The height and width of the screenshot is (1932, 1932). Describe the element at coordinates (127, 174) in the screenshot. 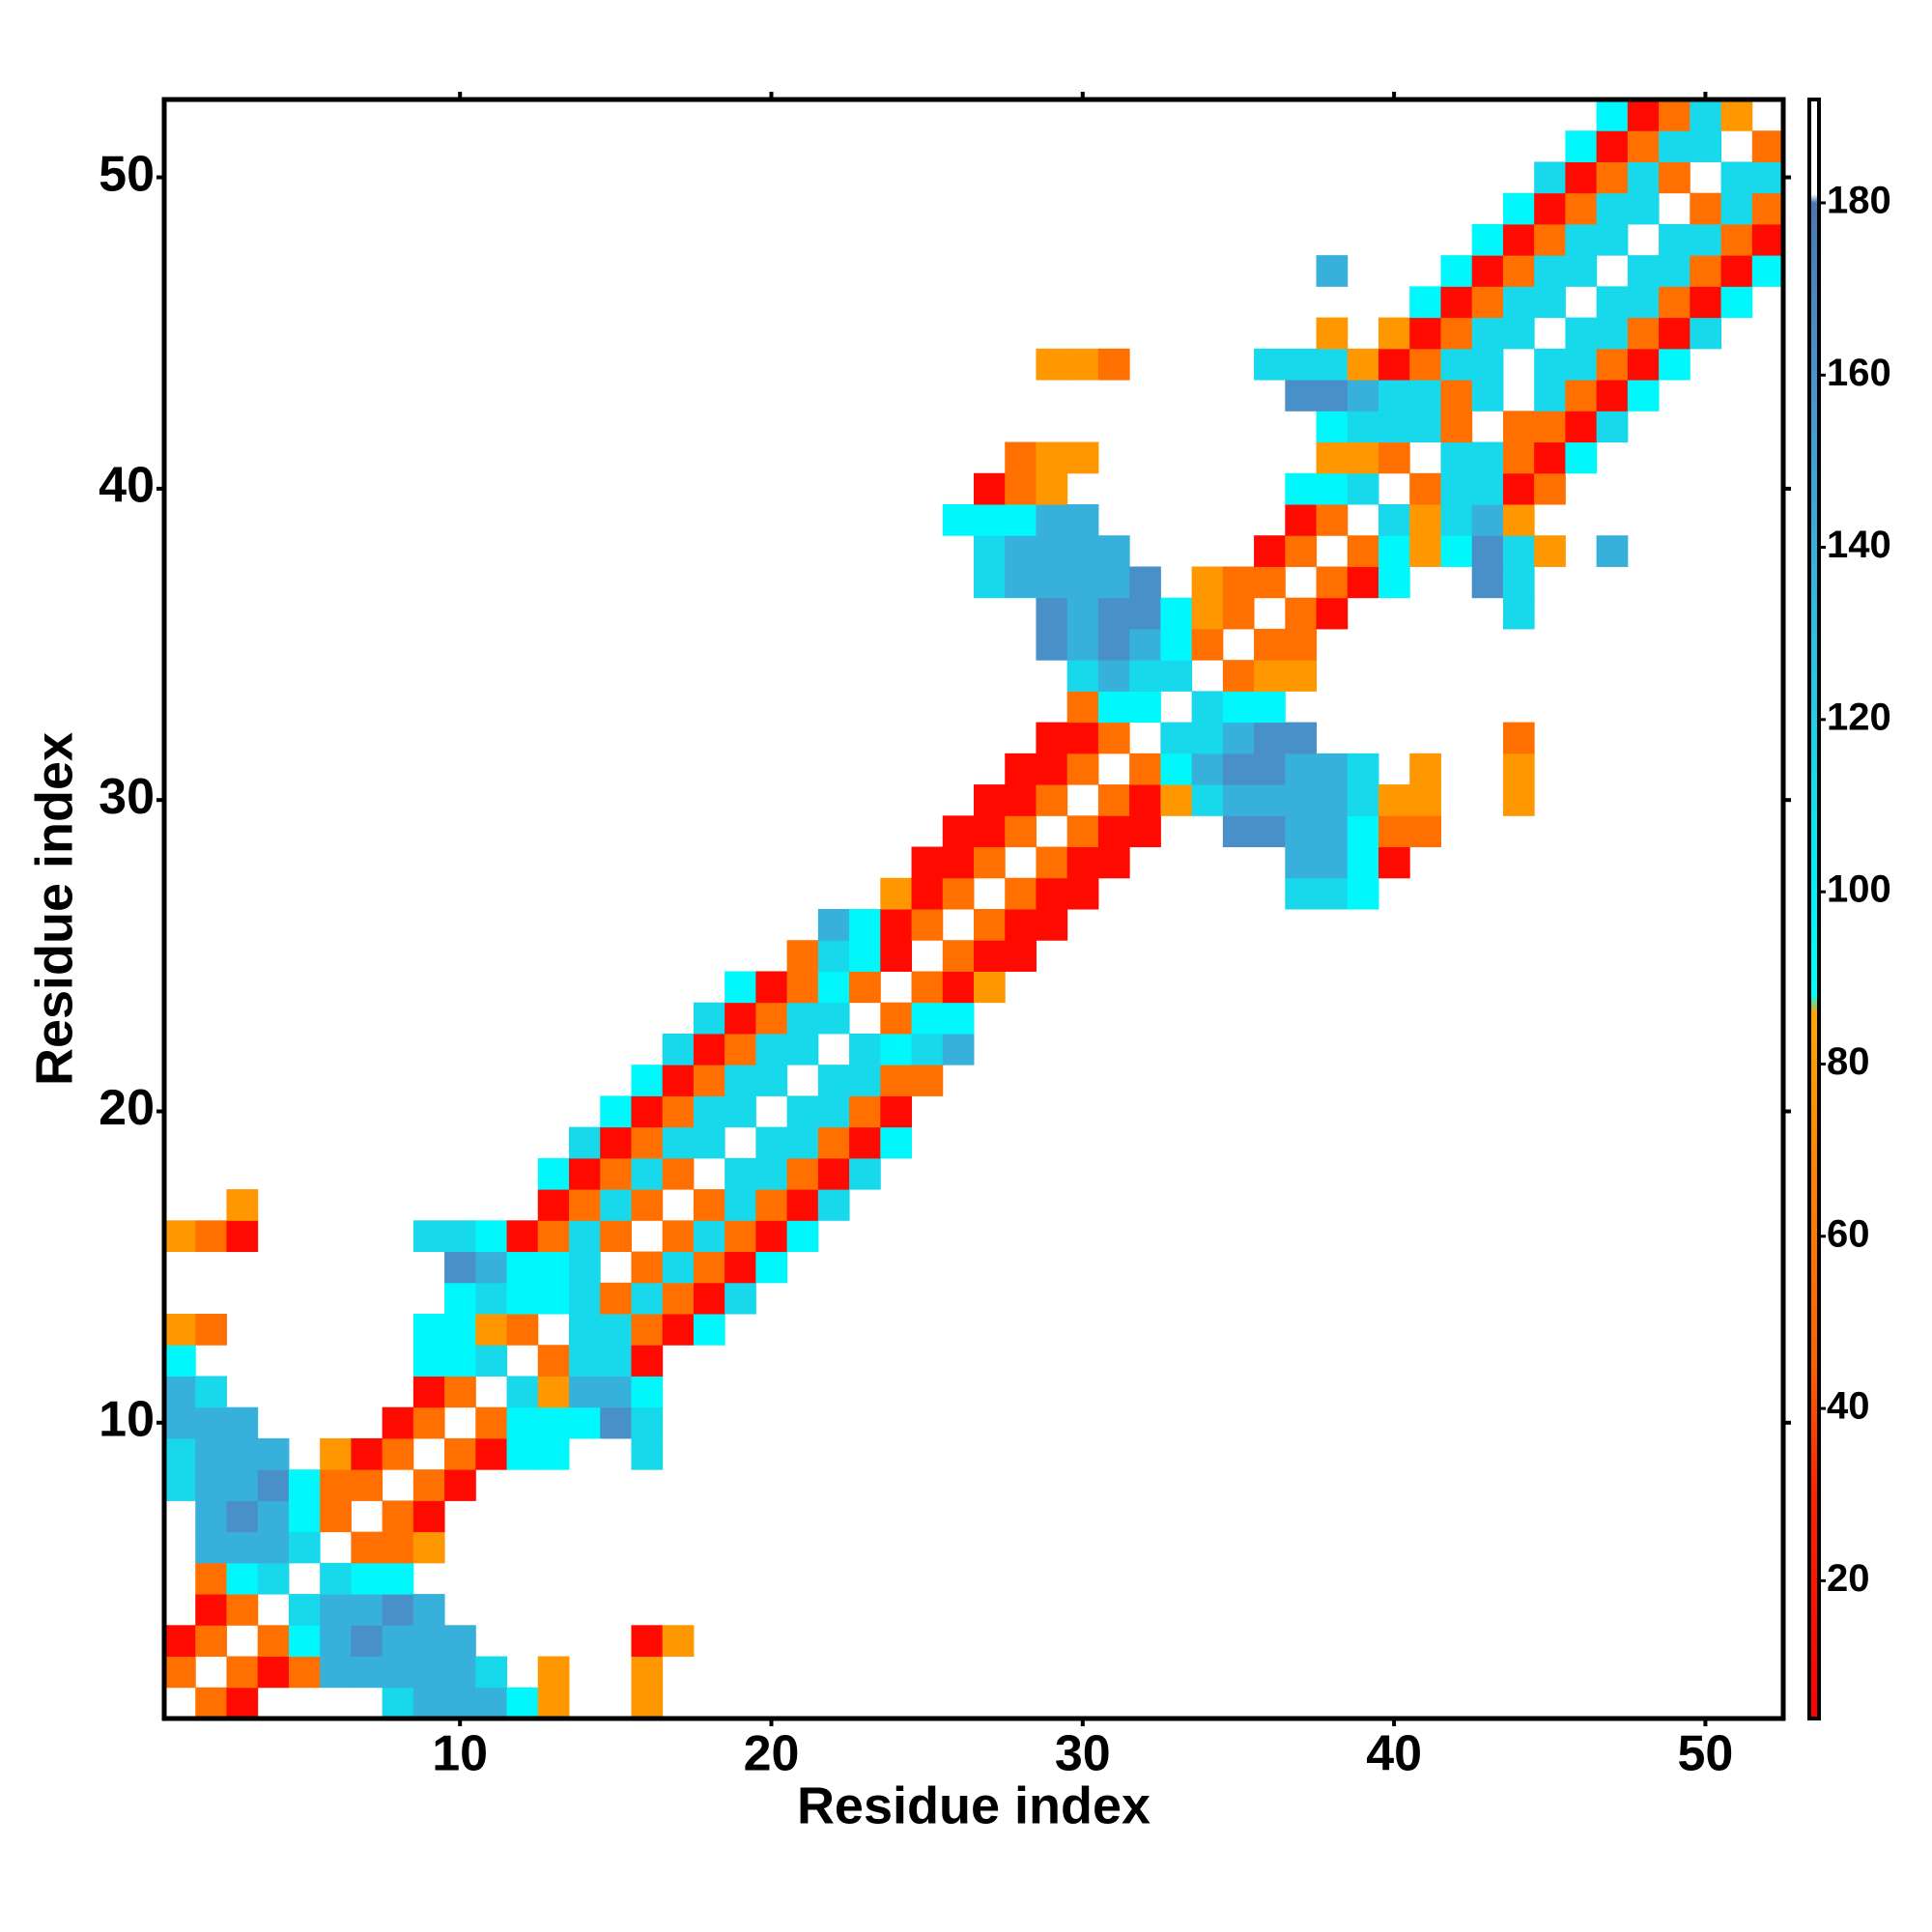

I see `y-tick-label: 50` at that location.